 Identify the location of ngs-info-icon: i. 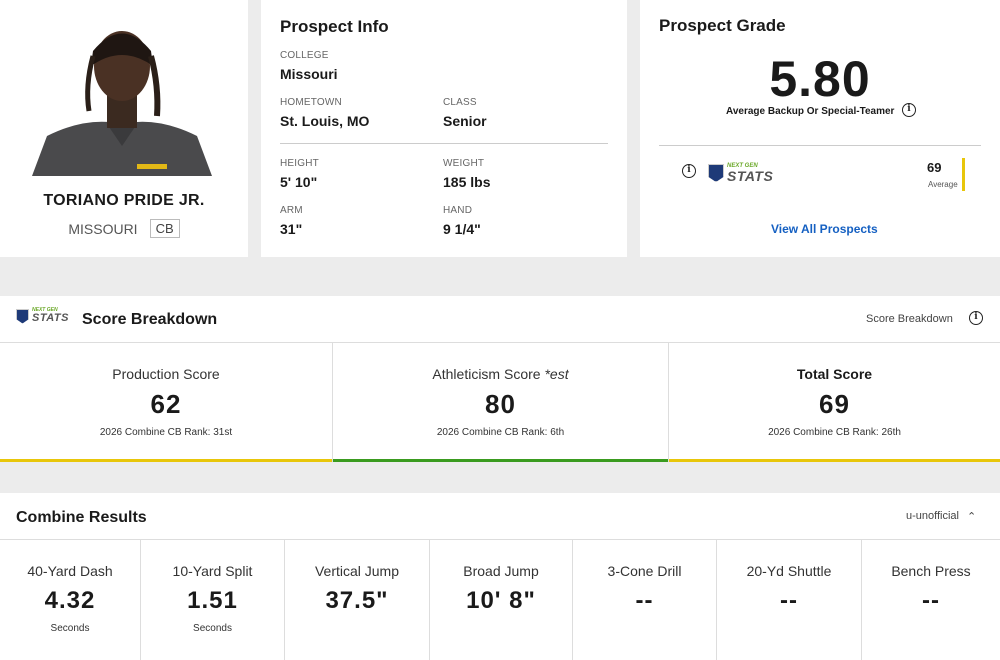
(689, 171).